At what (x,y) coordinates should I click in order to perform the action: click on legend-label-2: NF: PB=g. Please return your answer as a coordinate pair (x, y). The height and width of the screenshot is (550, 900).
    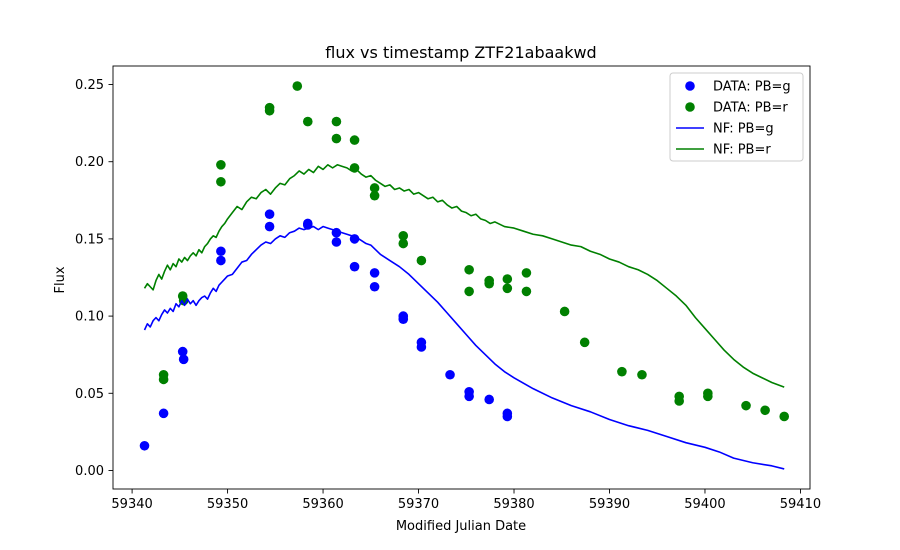
    Looking at the image, I should click on (743, 129).